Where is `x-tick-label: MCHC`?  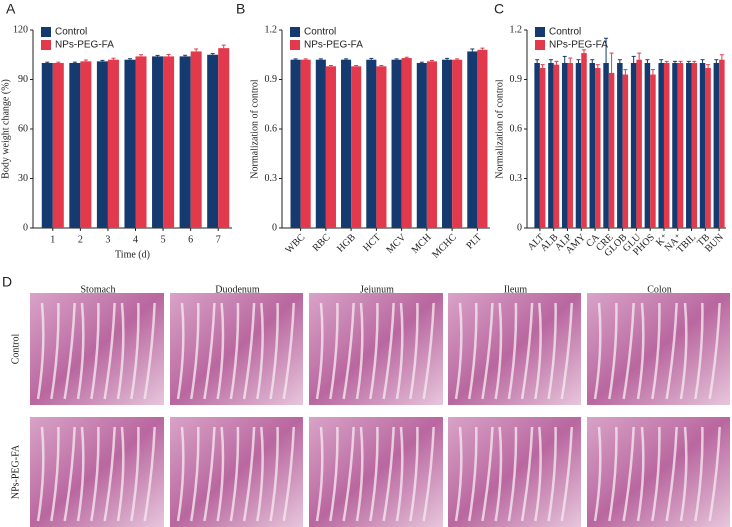
x-tick-label: MCHC is located at coordinates (444, 246).